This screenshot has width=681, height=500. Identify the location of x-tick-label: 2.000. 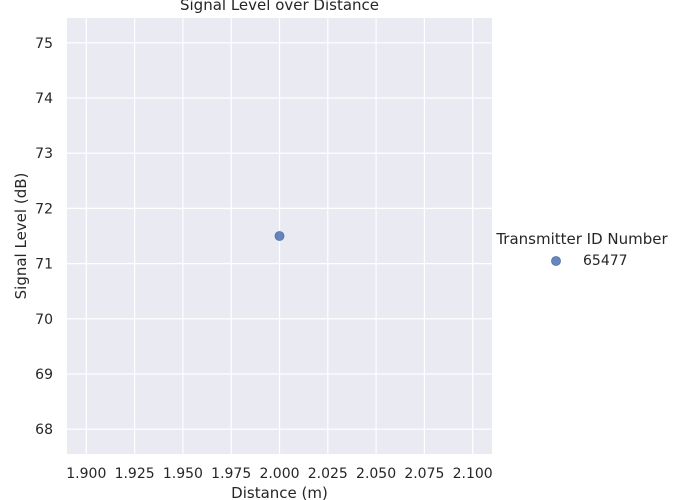
(279, 474).